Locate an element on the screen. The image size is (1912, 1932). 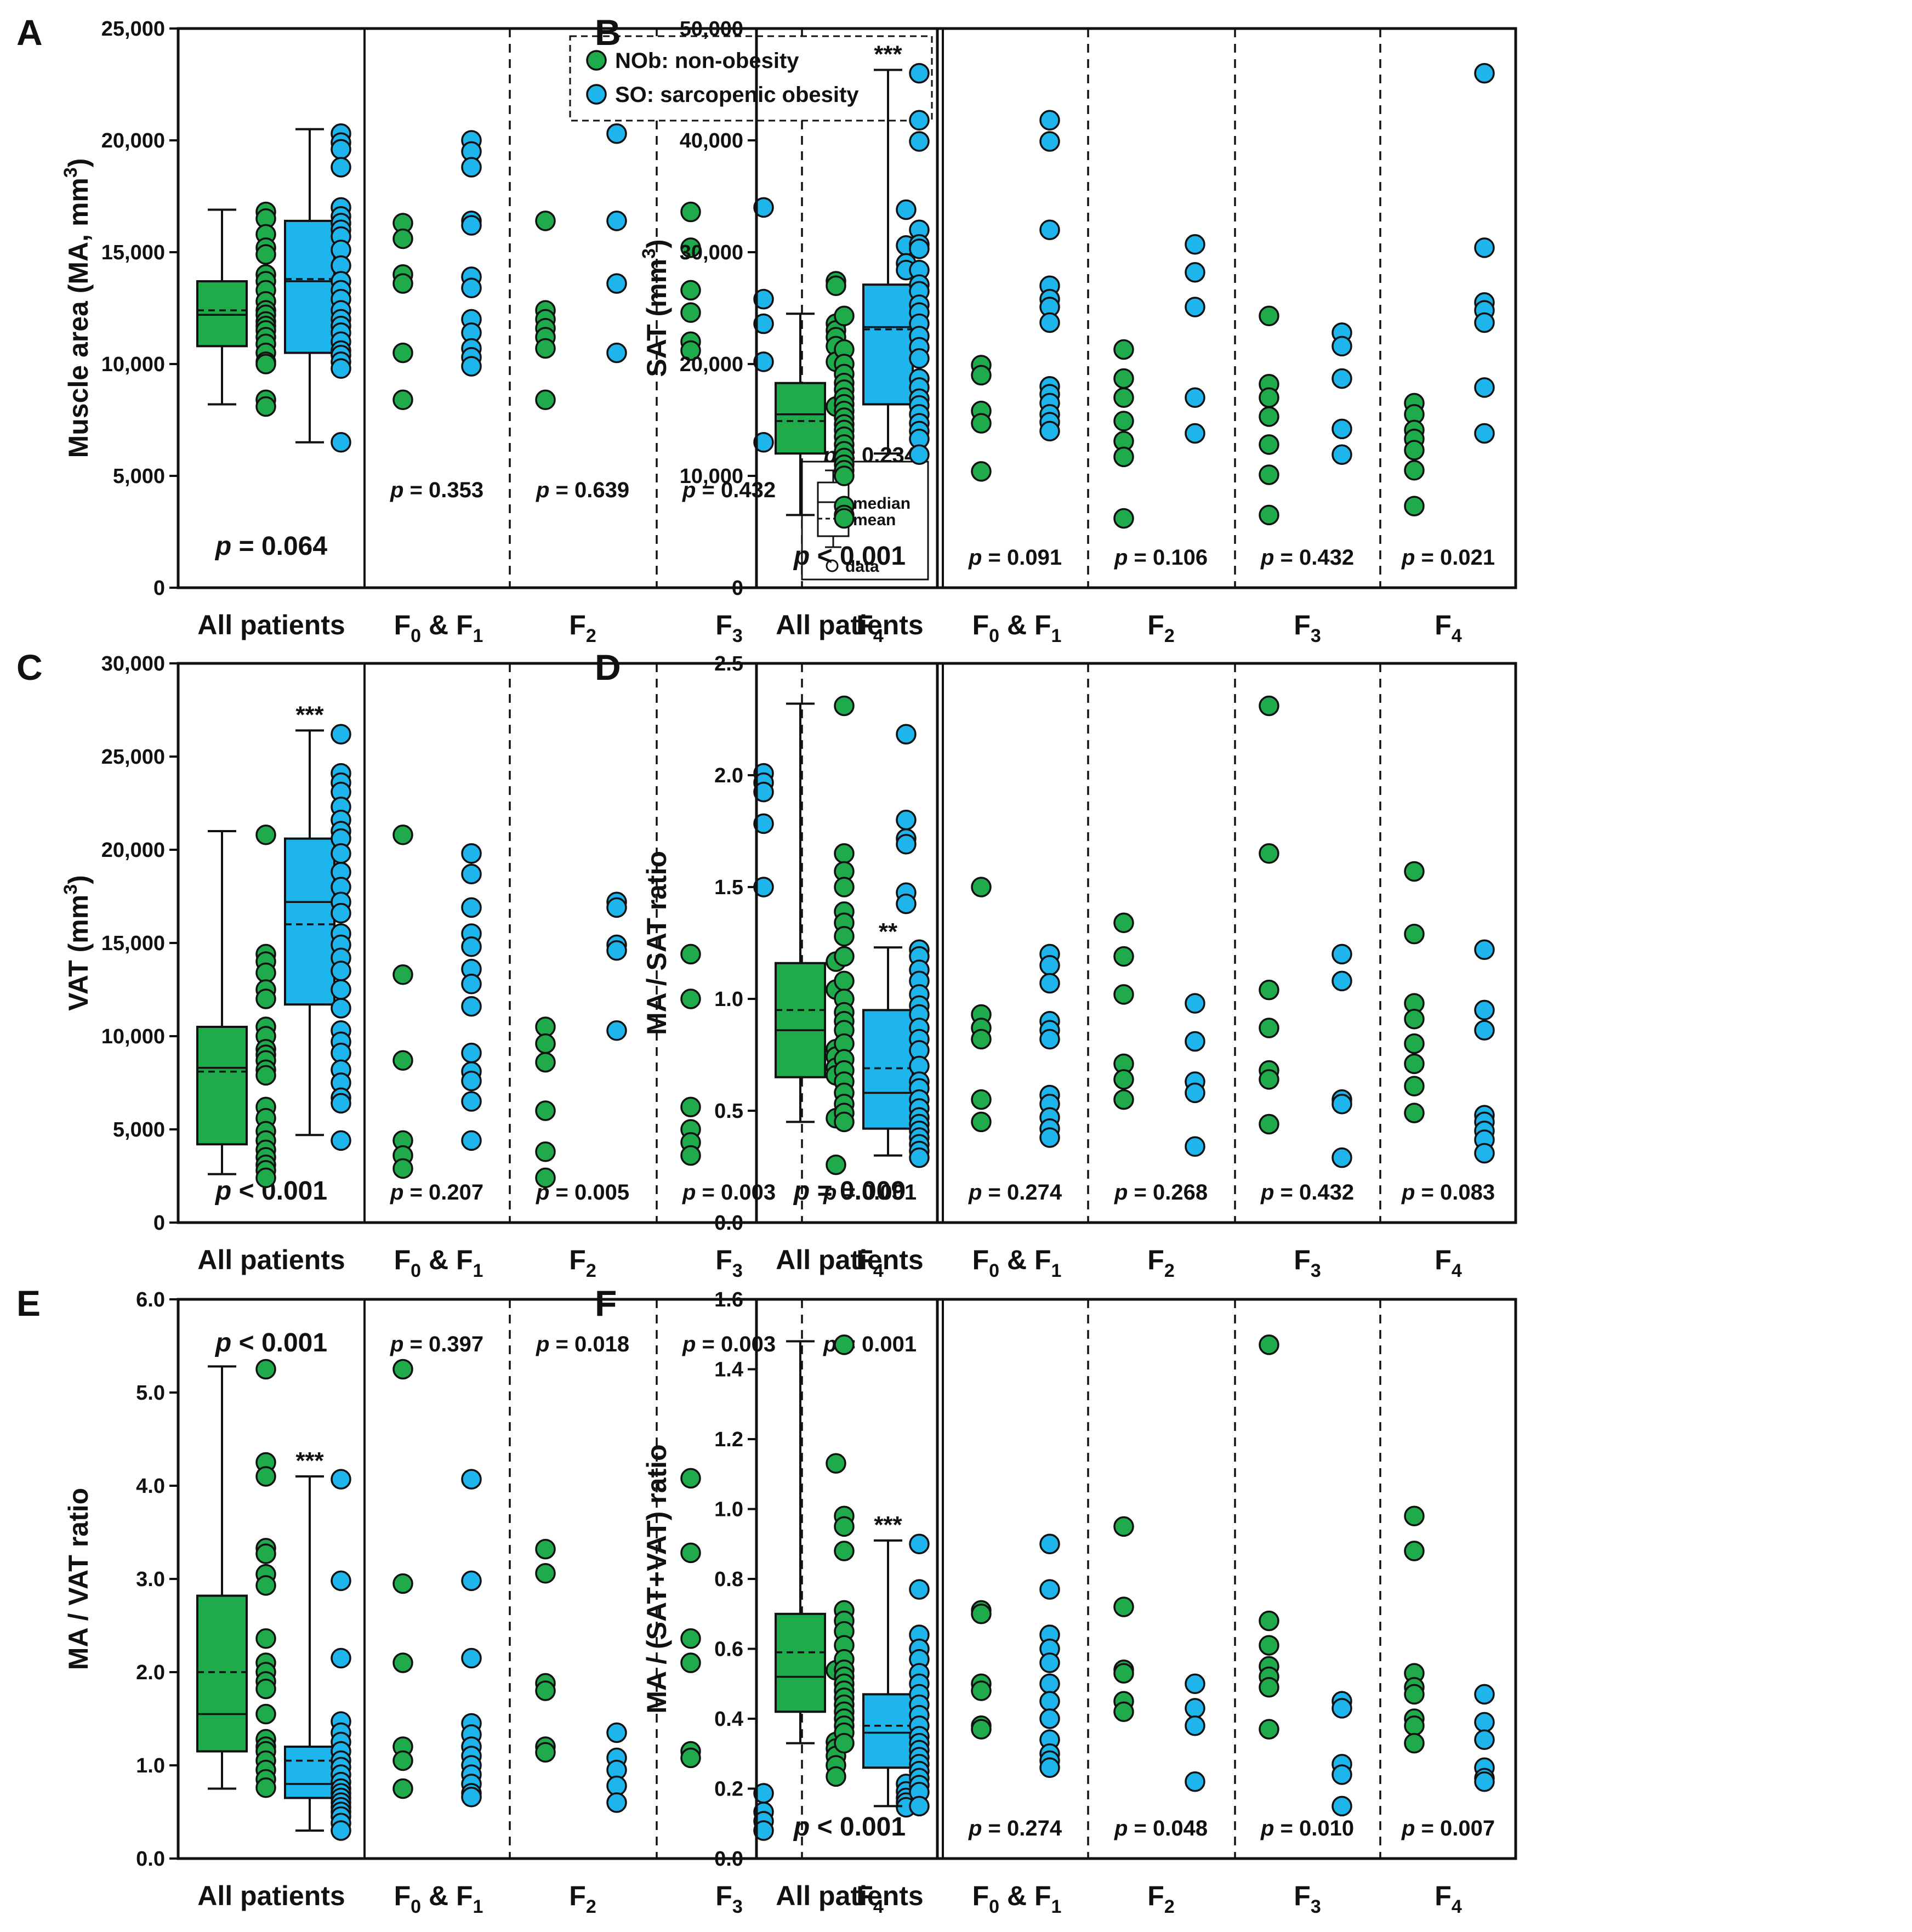
p-value: p = 0.397 is located at coordinates (436, 1344).